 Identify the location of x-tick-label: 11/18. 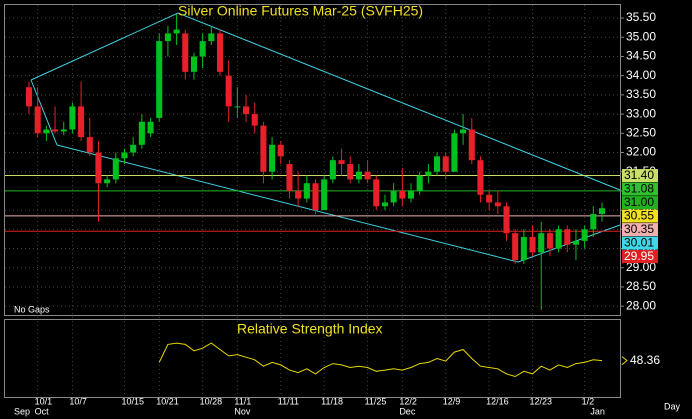
(332, 401).